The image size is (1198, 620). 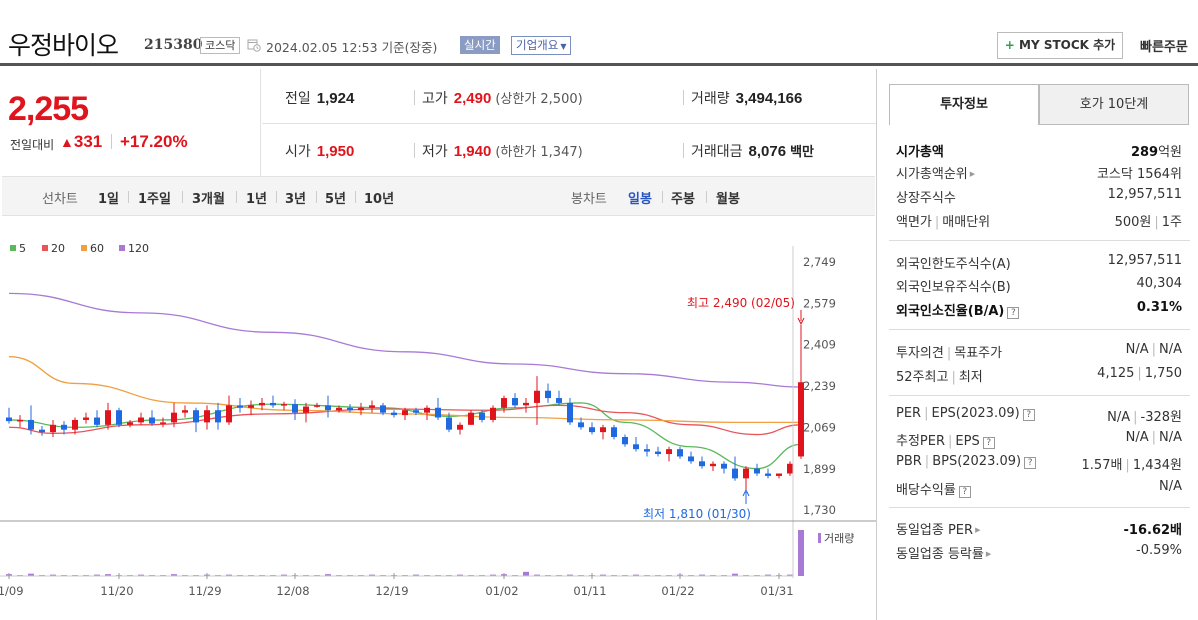 I want to click on info-dividend: 배당수익률? N/A, so click(x=1039, y=488).